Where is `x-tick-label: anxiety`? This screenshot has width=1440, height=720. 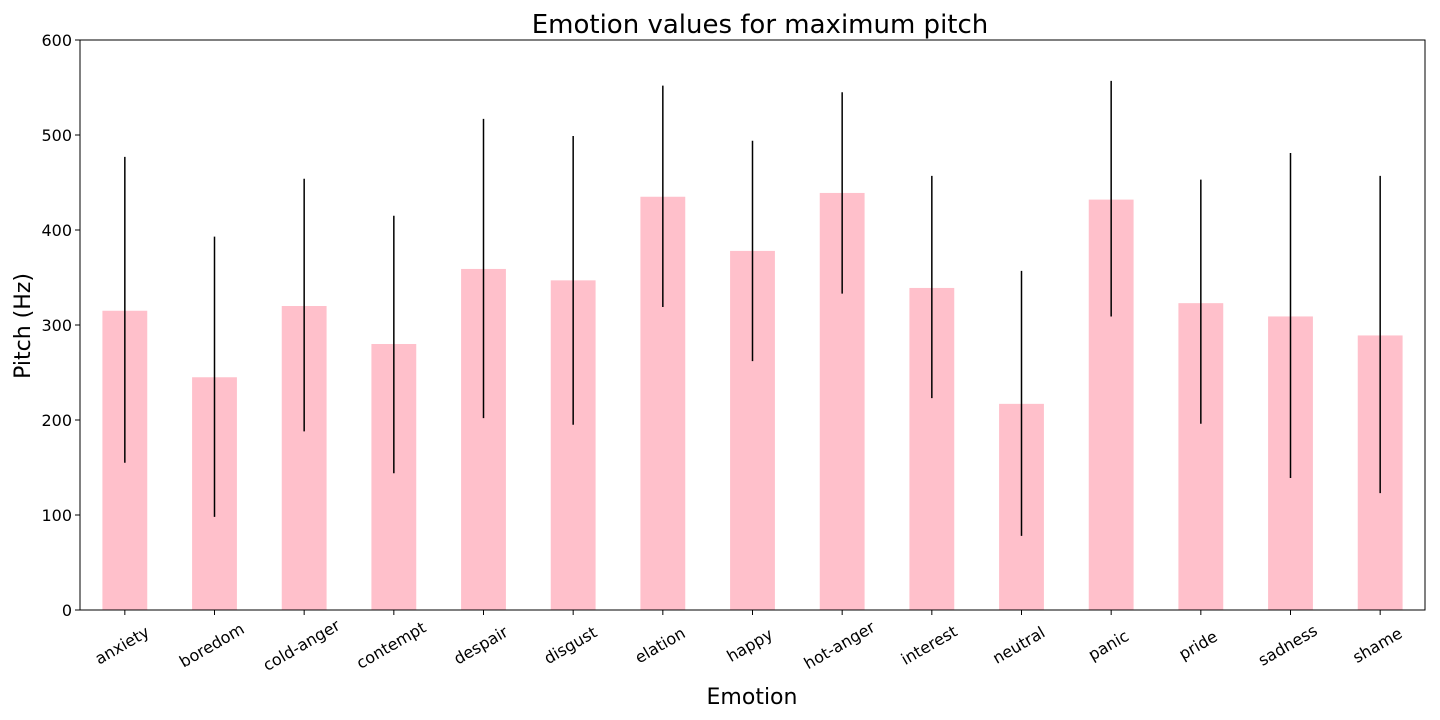
x-tick-label: anxiety is located at coordinates (122, 645).